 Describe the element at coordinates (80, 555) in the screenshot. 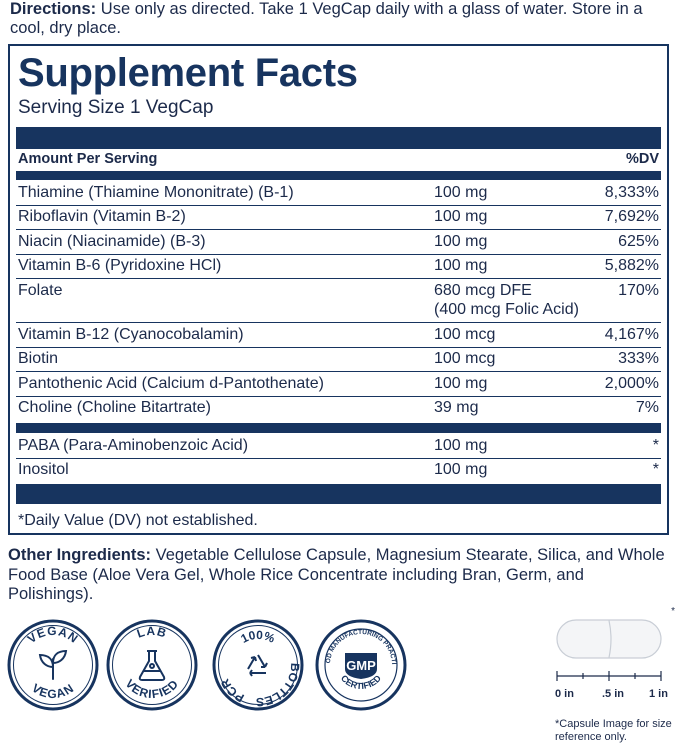

I see `other-ingredients-label: Other Ingredients:` at that location.